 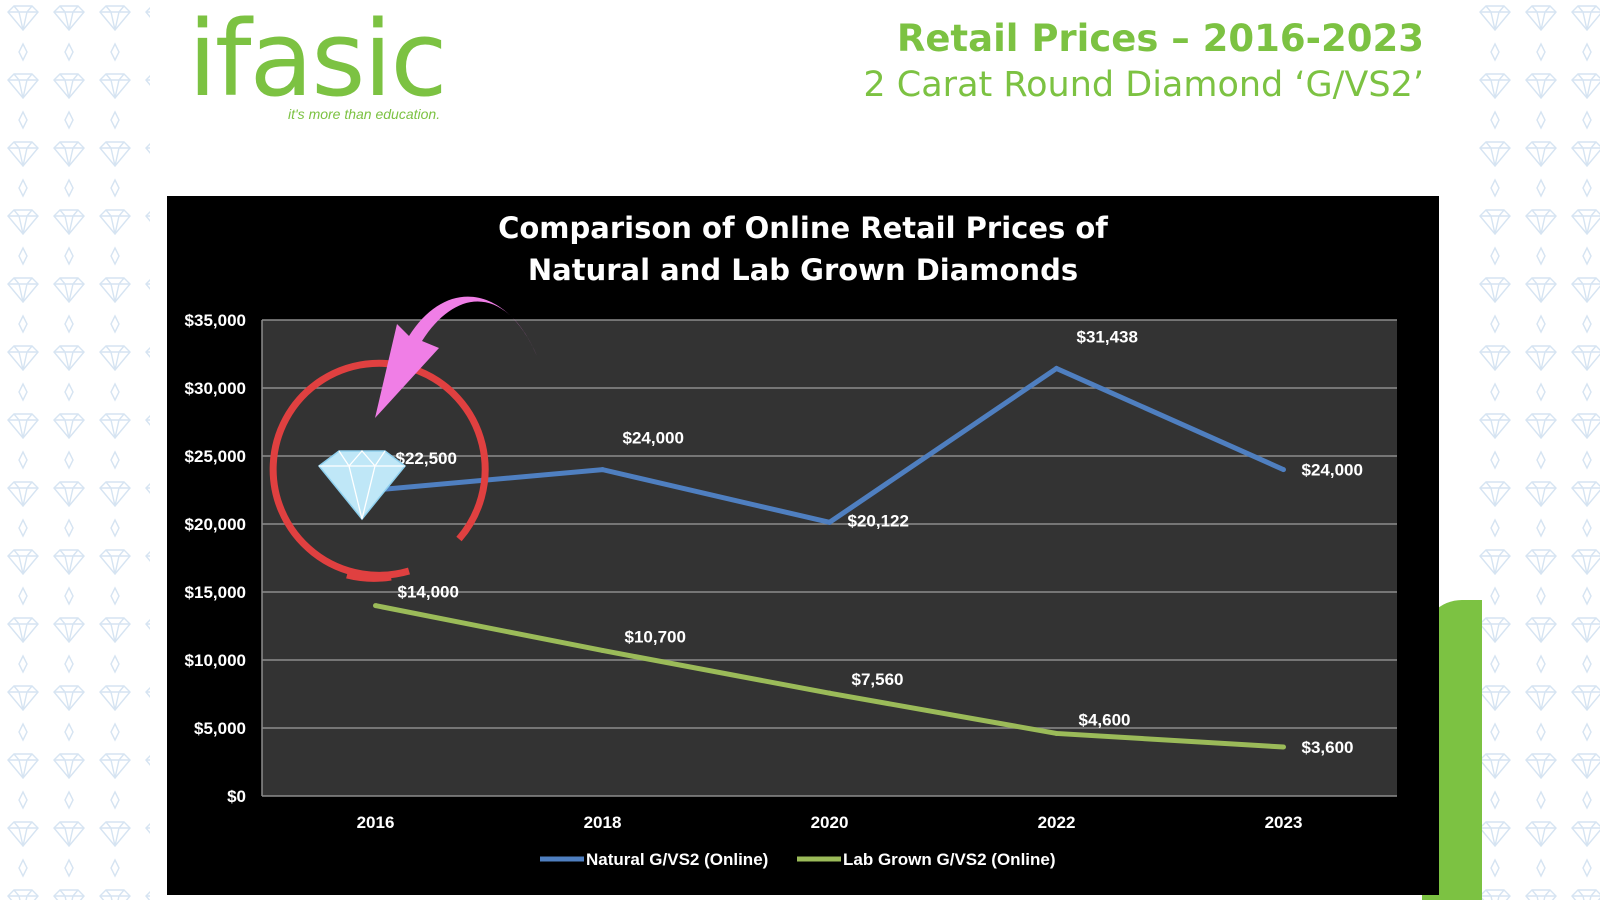 I want to click on ifasic-logo: ifasic it's more than education., so click(x=317, y=61).